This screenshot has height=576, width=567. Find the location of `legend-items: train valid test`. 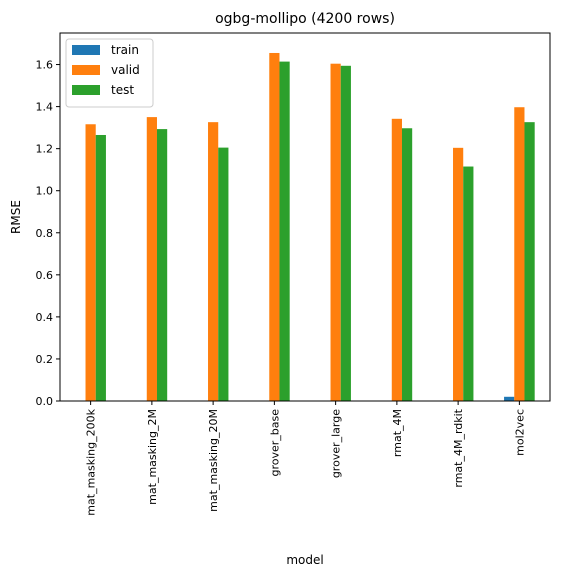

legend-items: train valid test is located at coordinates (106, 70).